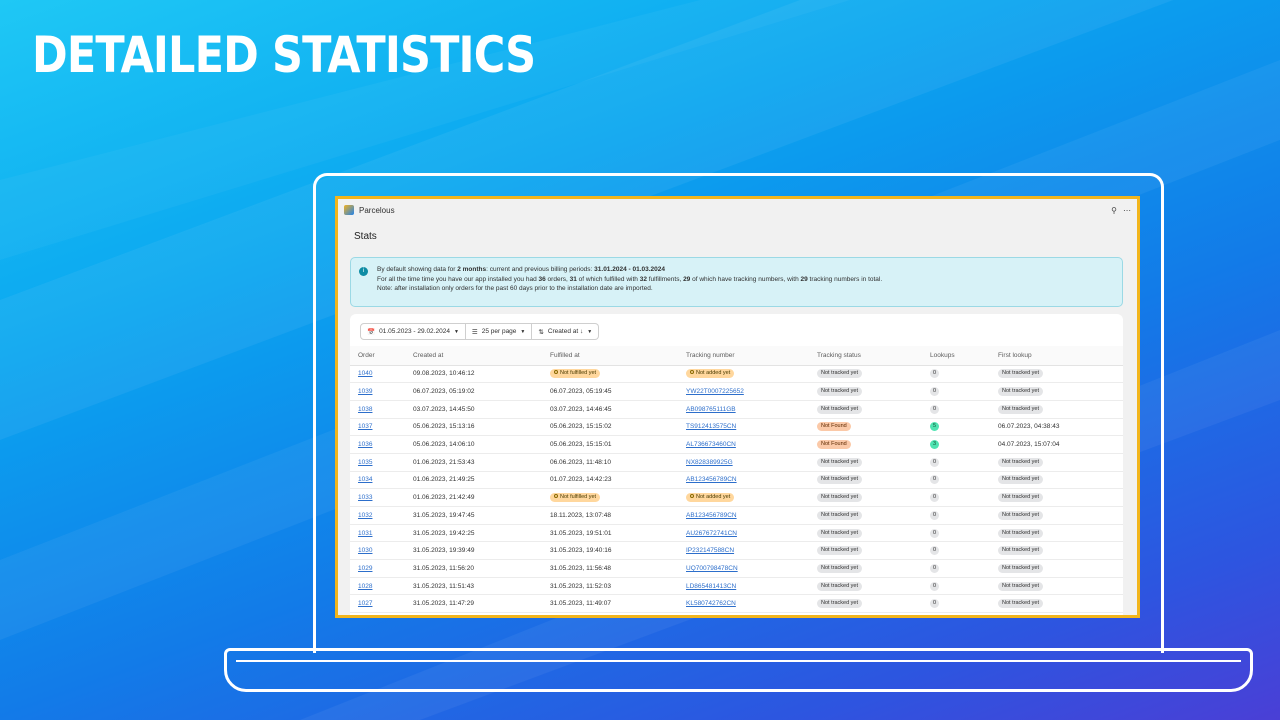 The image size is (1280, 720). What do you see at coordinates (575, 498) in the screenshot?
I see `fulfilled-badge: Not fulfilled yet` at bounding box center [575, 498].